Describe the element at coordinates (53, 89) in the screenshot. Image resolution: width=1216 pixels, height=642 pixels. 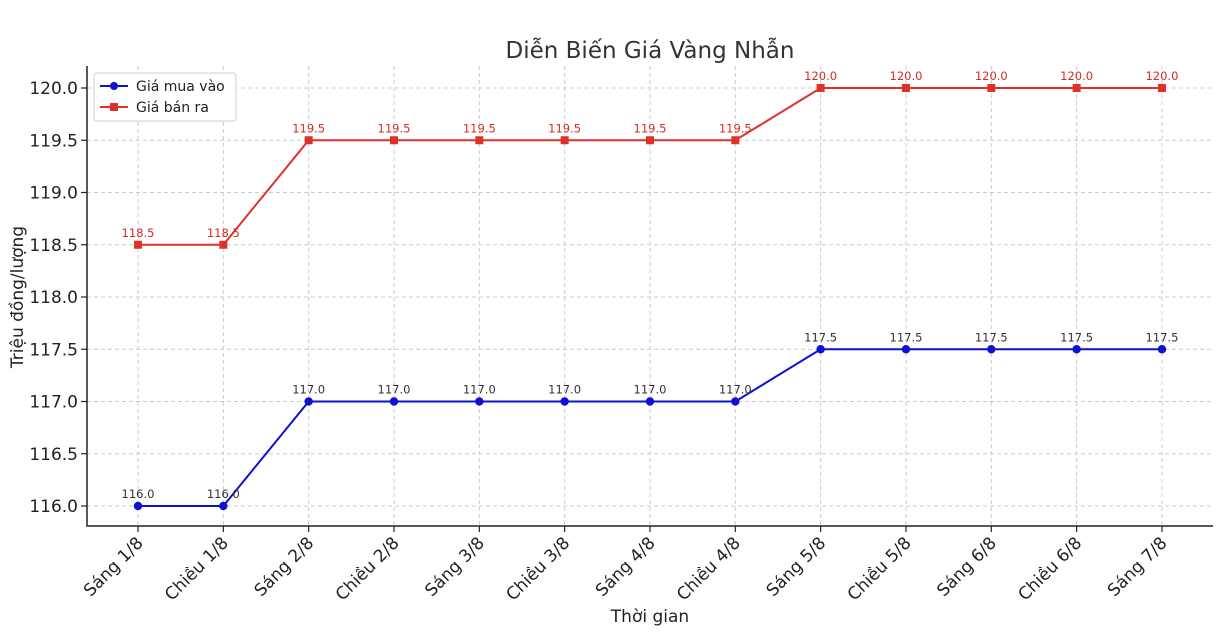
I see `y-tick-label: 120.0` at that location.